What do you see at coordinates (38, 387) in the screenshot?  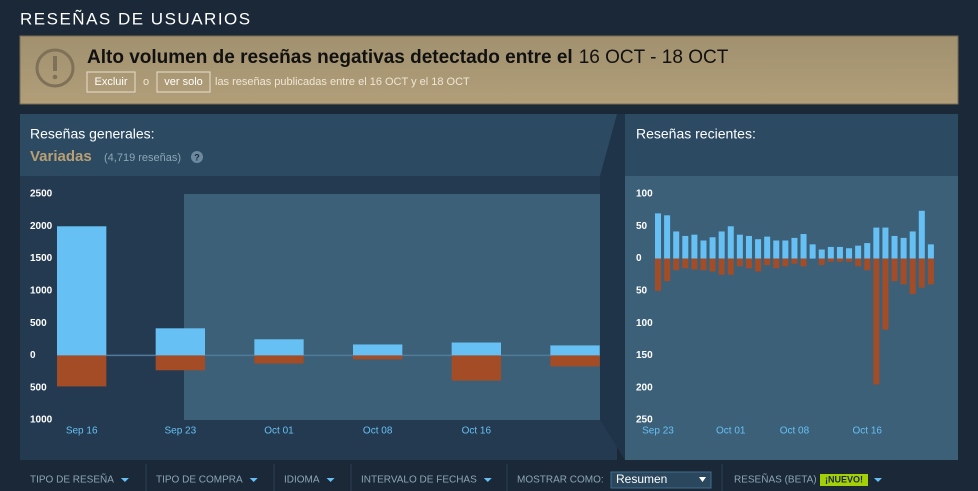 I see `y-tick-label: 500` at bounding box center [38, 387].